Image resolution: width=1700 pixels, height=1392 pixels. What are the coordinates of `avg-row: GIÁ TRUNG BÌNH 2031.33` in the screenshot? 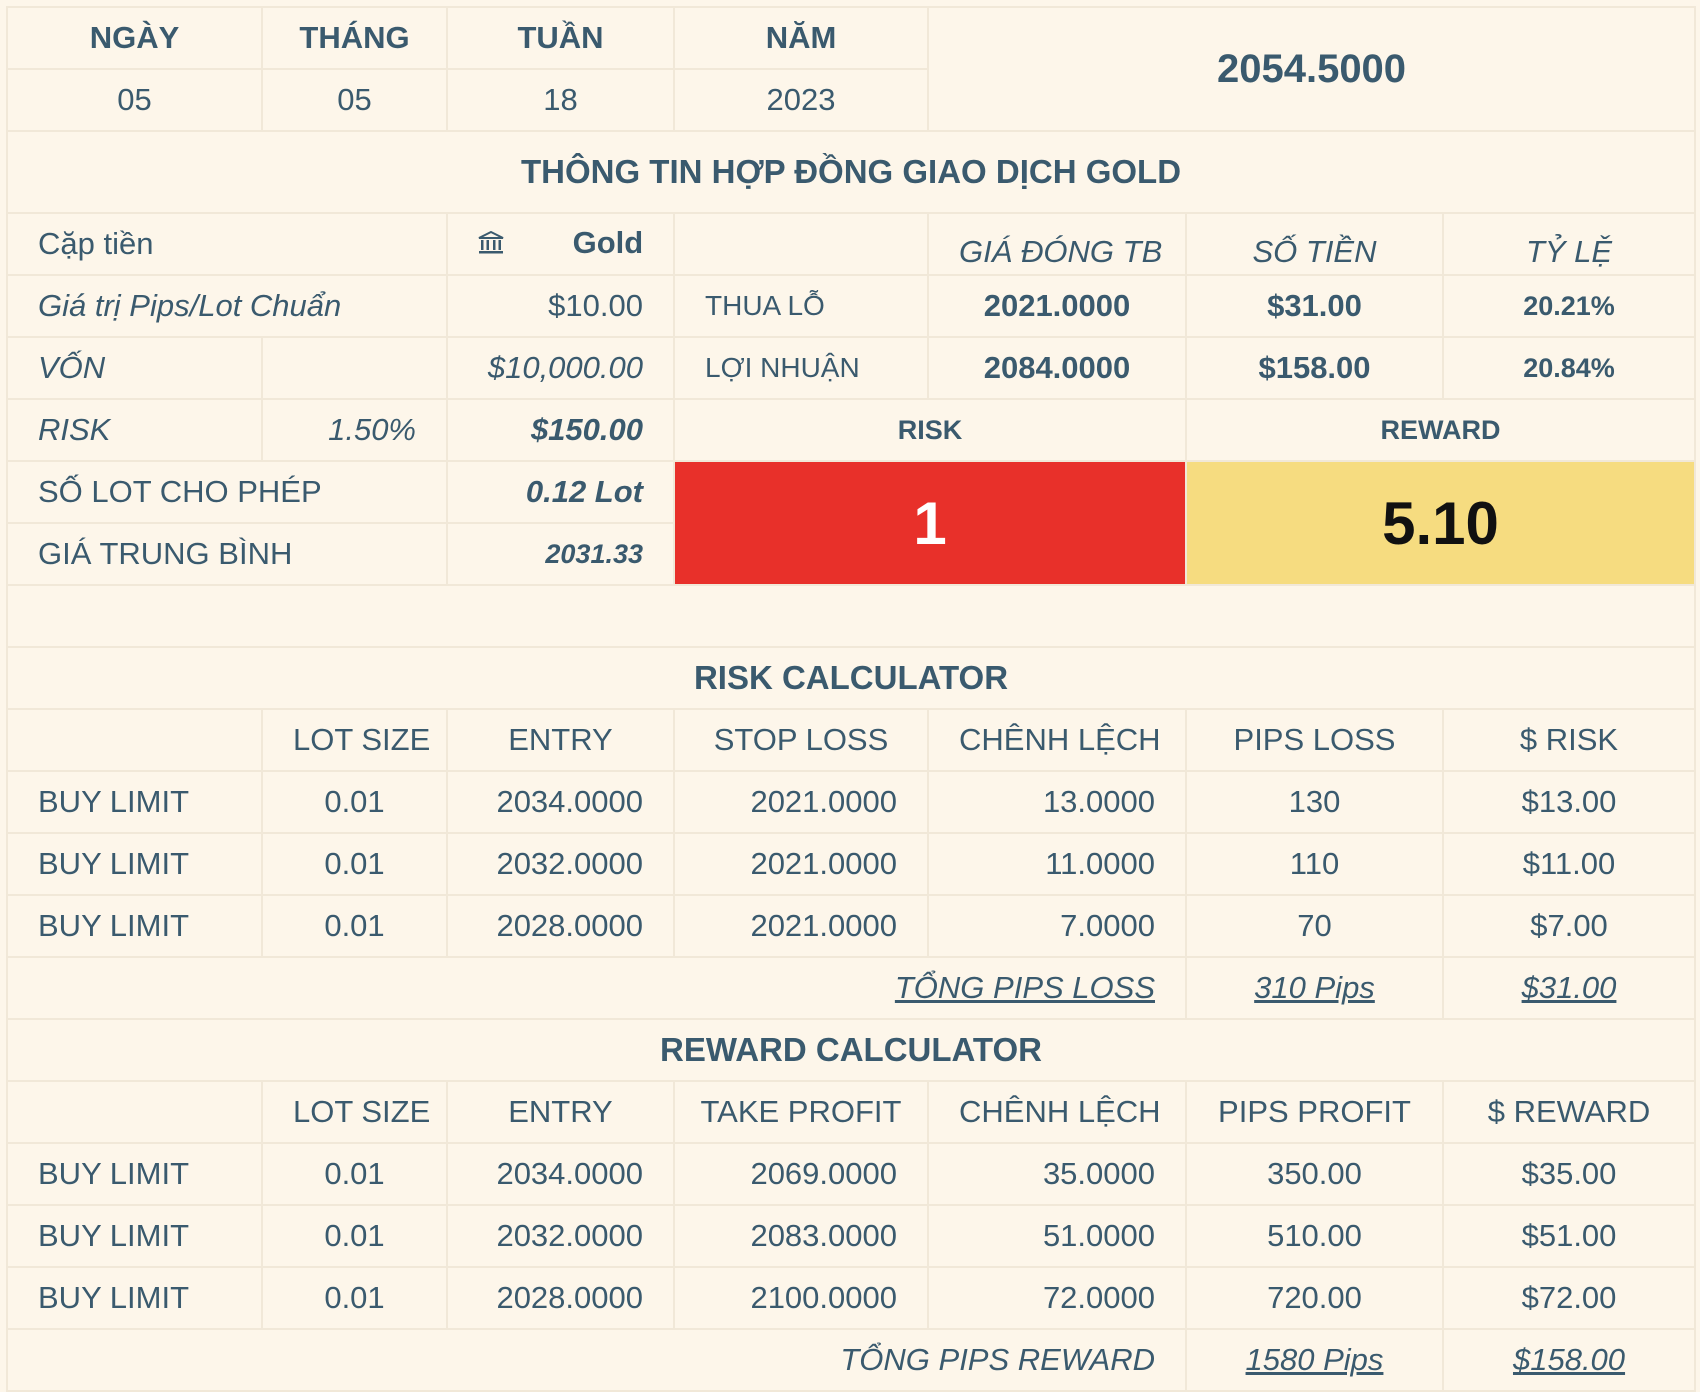 It's located at (850, 554).